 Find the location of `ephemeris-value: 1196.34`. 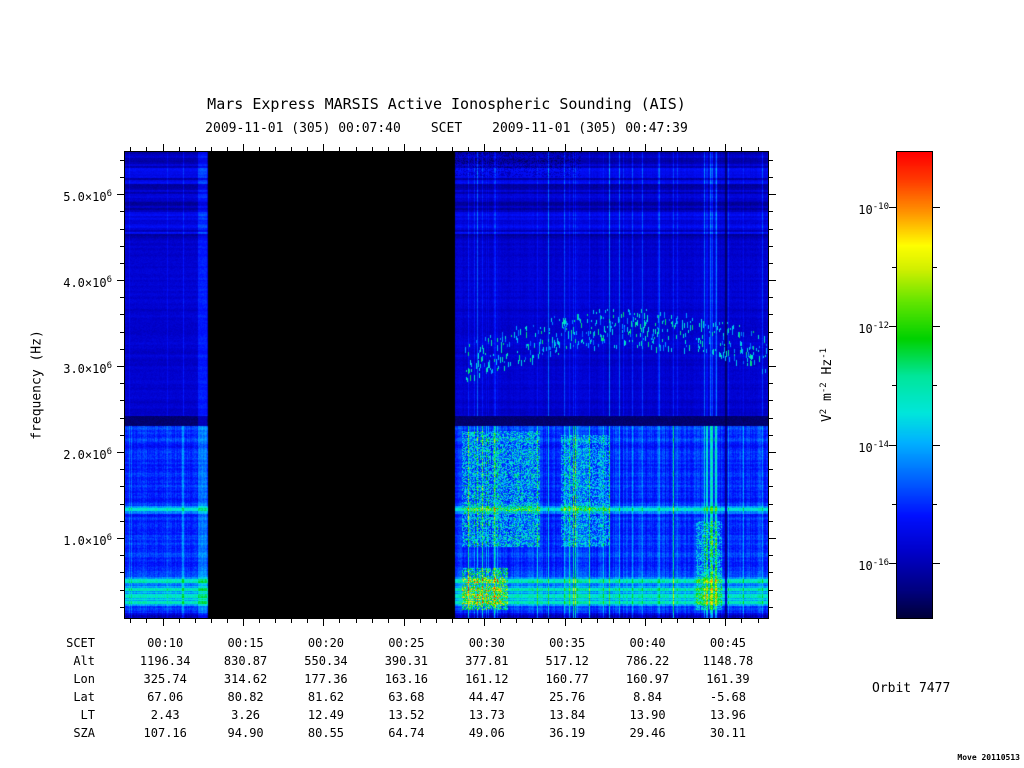

ephemeris-value: 1196.34 is located at coordinates (165, 661).